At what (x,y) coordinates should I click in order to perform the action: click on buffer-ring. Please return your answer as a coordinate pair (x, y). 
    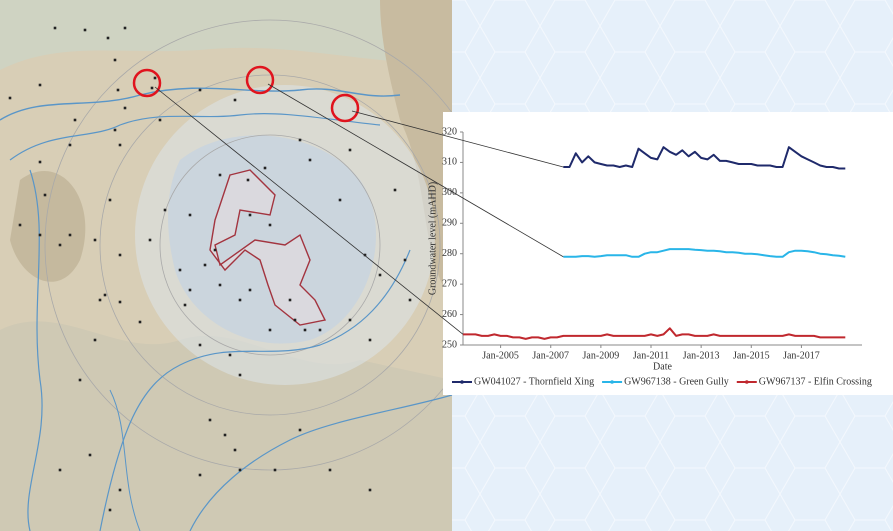
    Looking at the image, I should click on (270, 245).